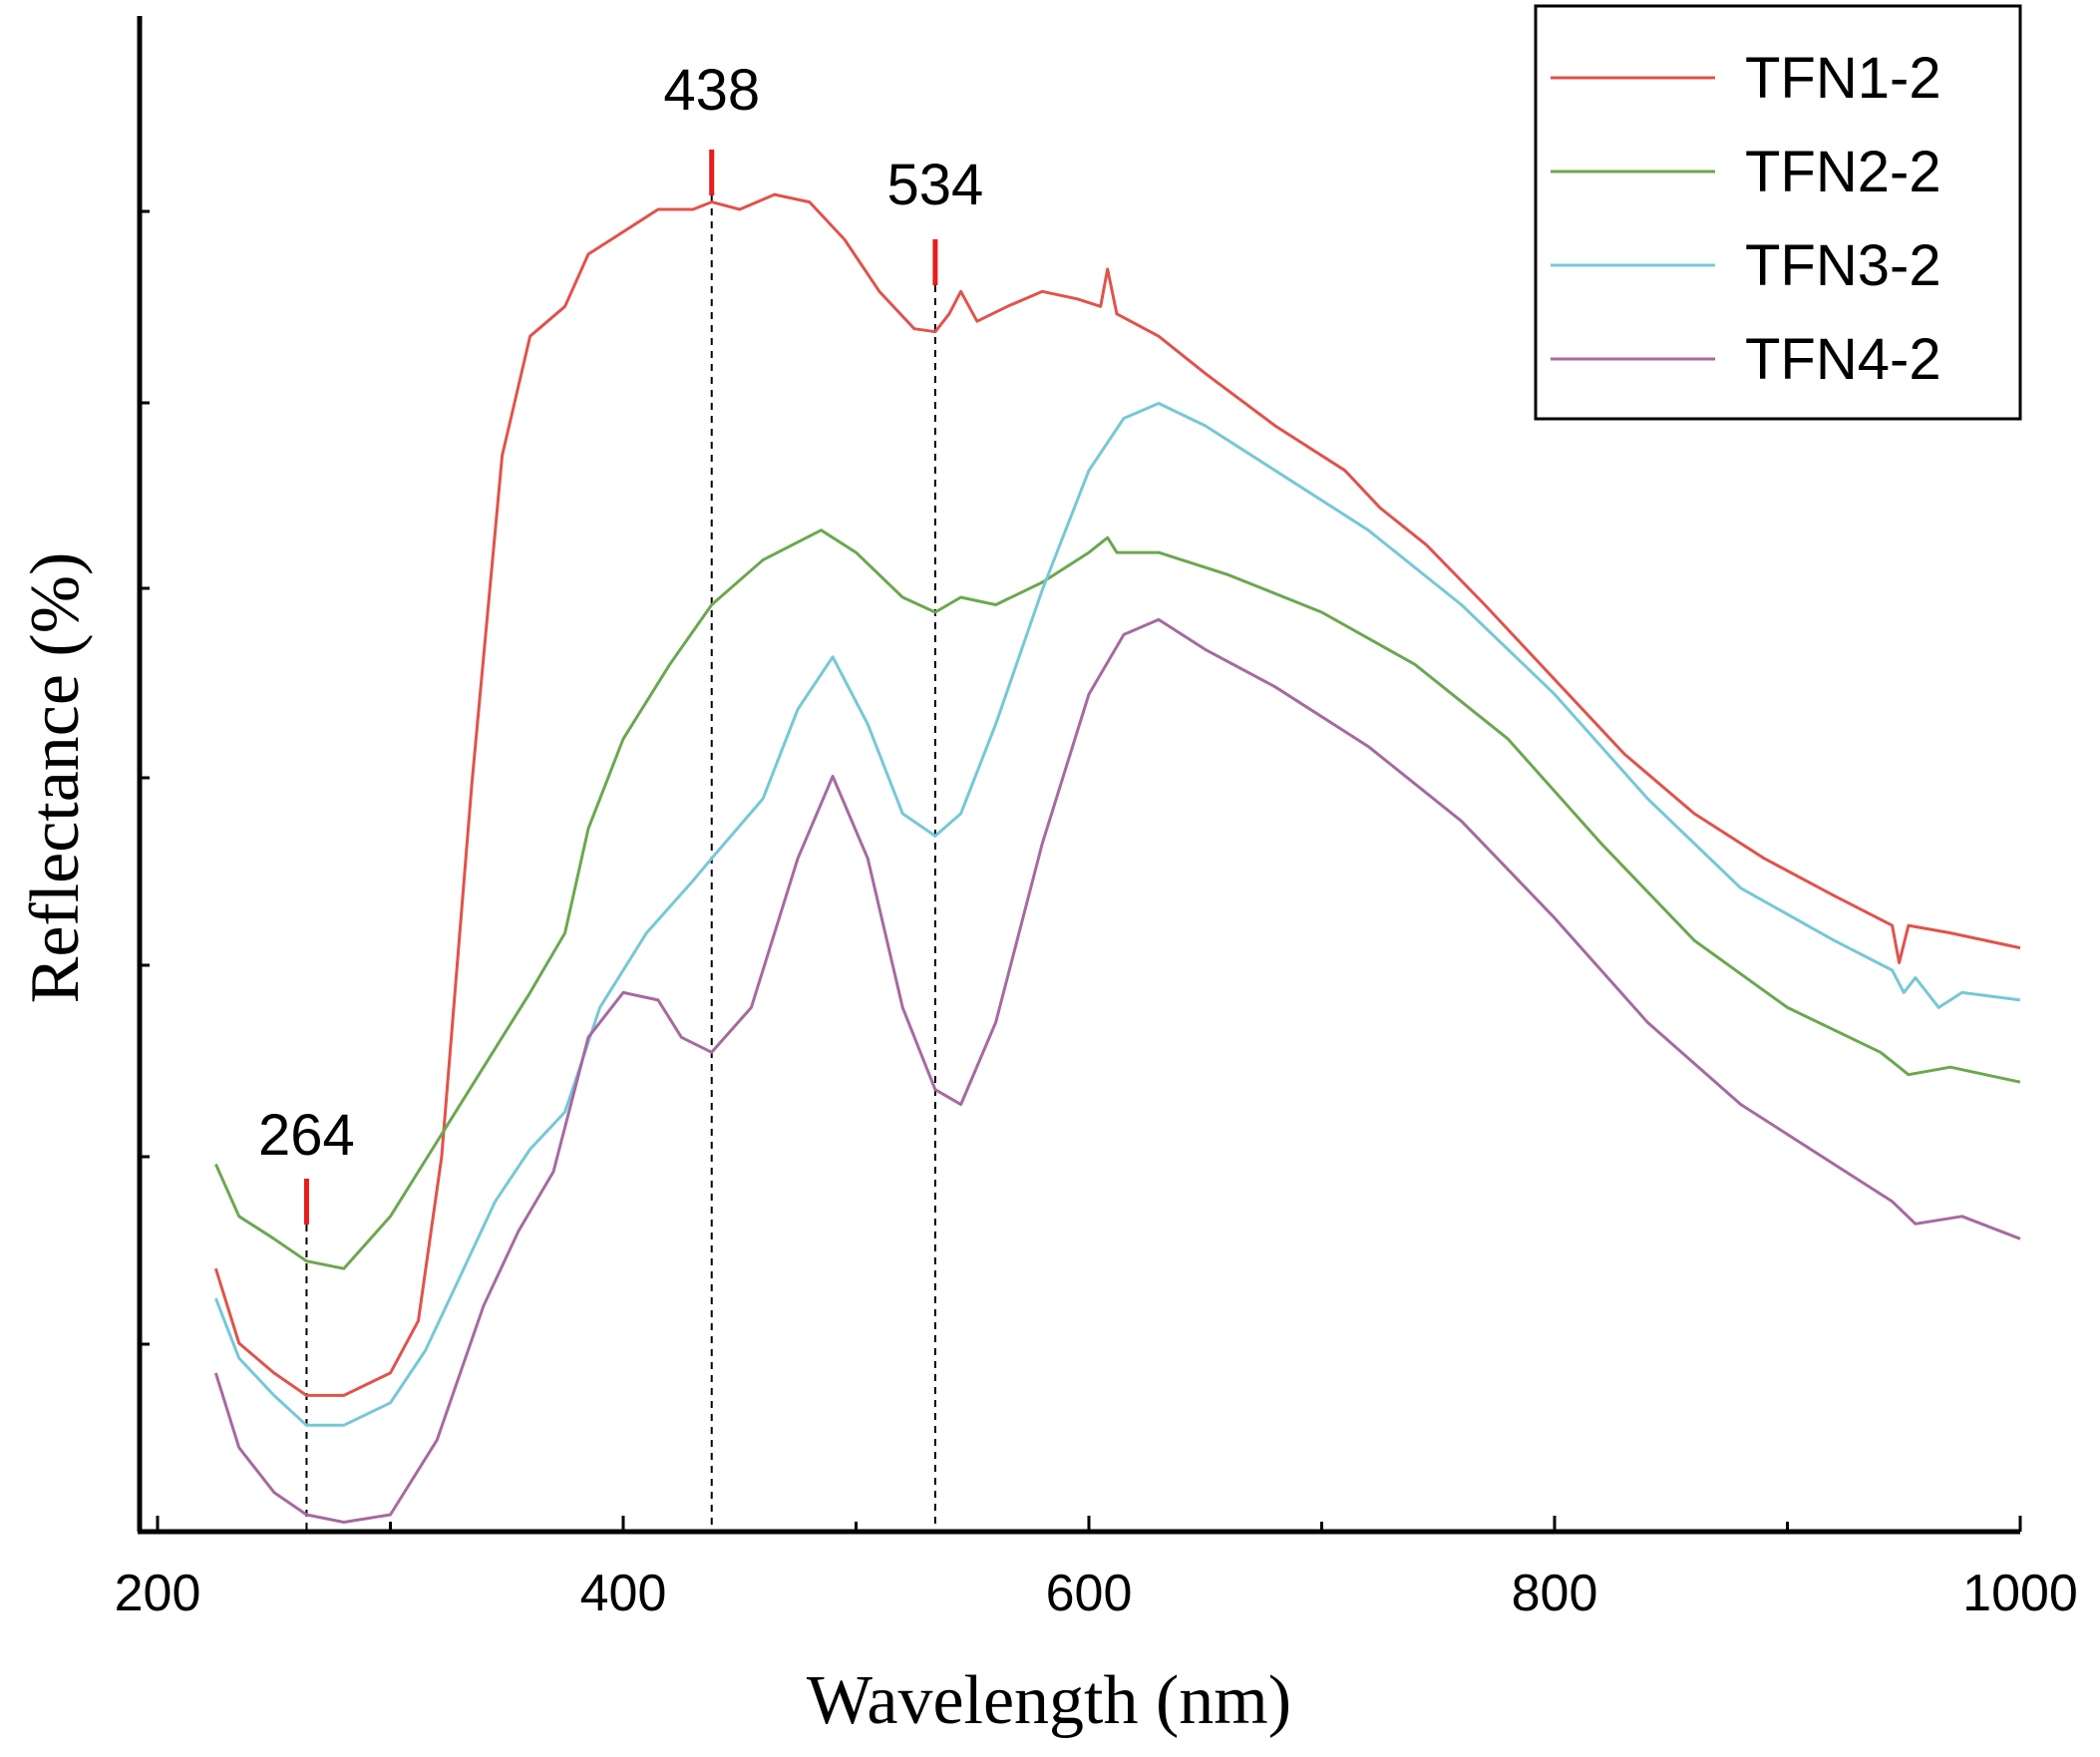 This screenshot has height=1757, width=2100. Describe the element at coordinates (1089, 1593) in the screenshot. I see `x-tick-label: 600` at that location.